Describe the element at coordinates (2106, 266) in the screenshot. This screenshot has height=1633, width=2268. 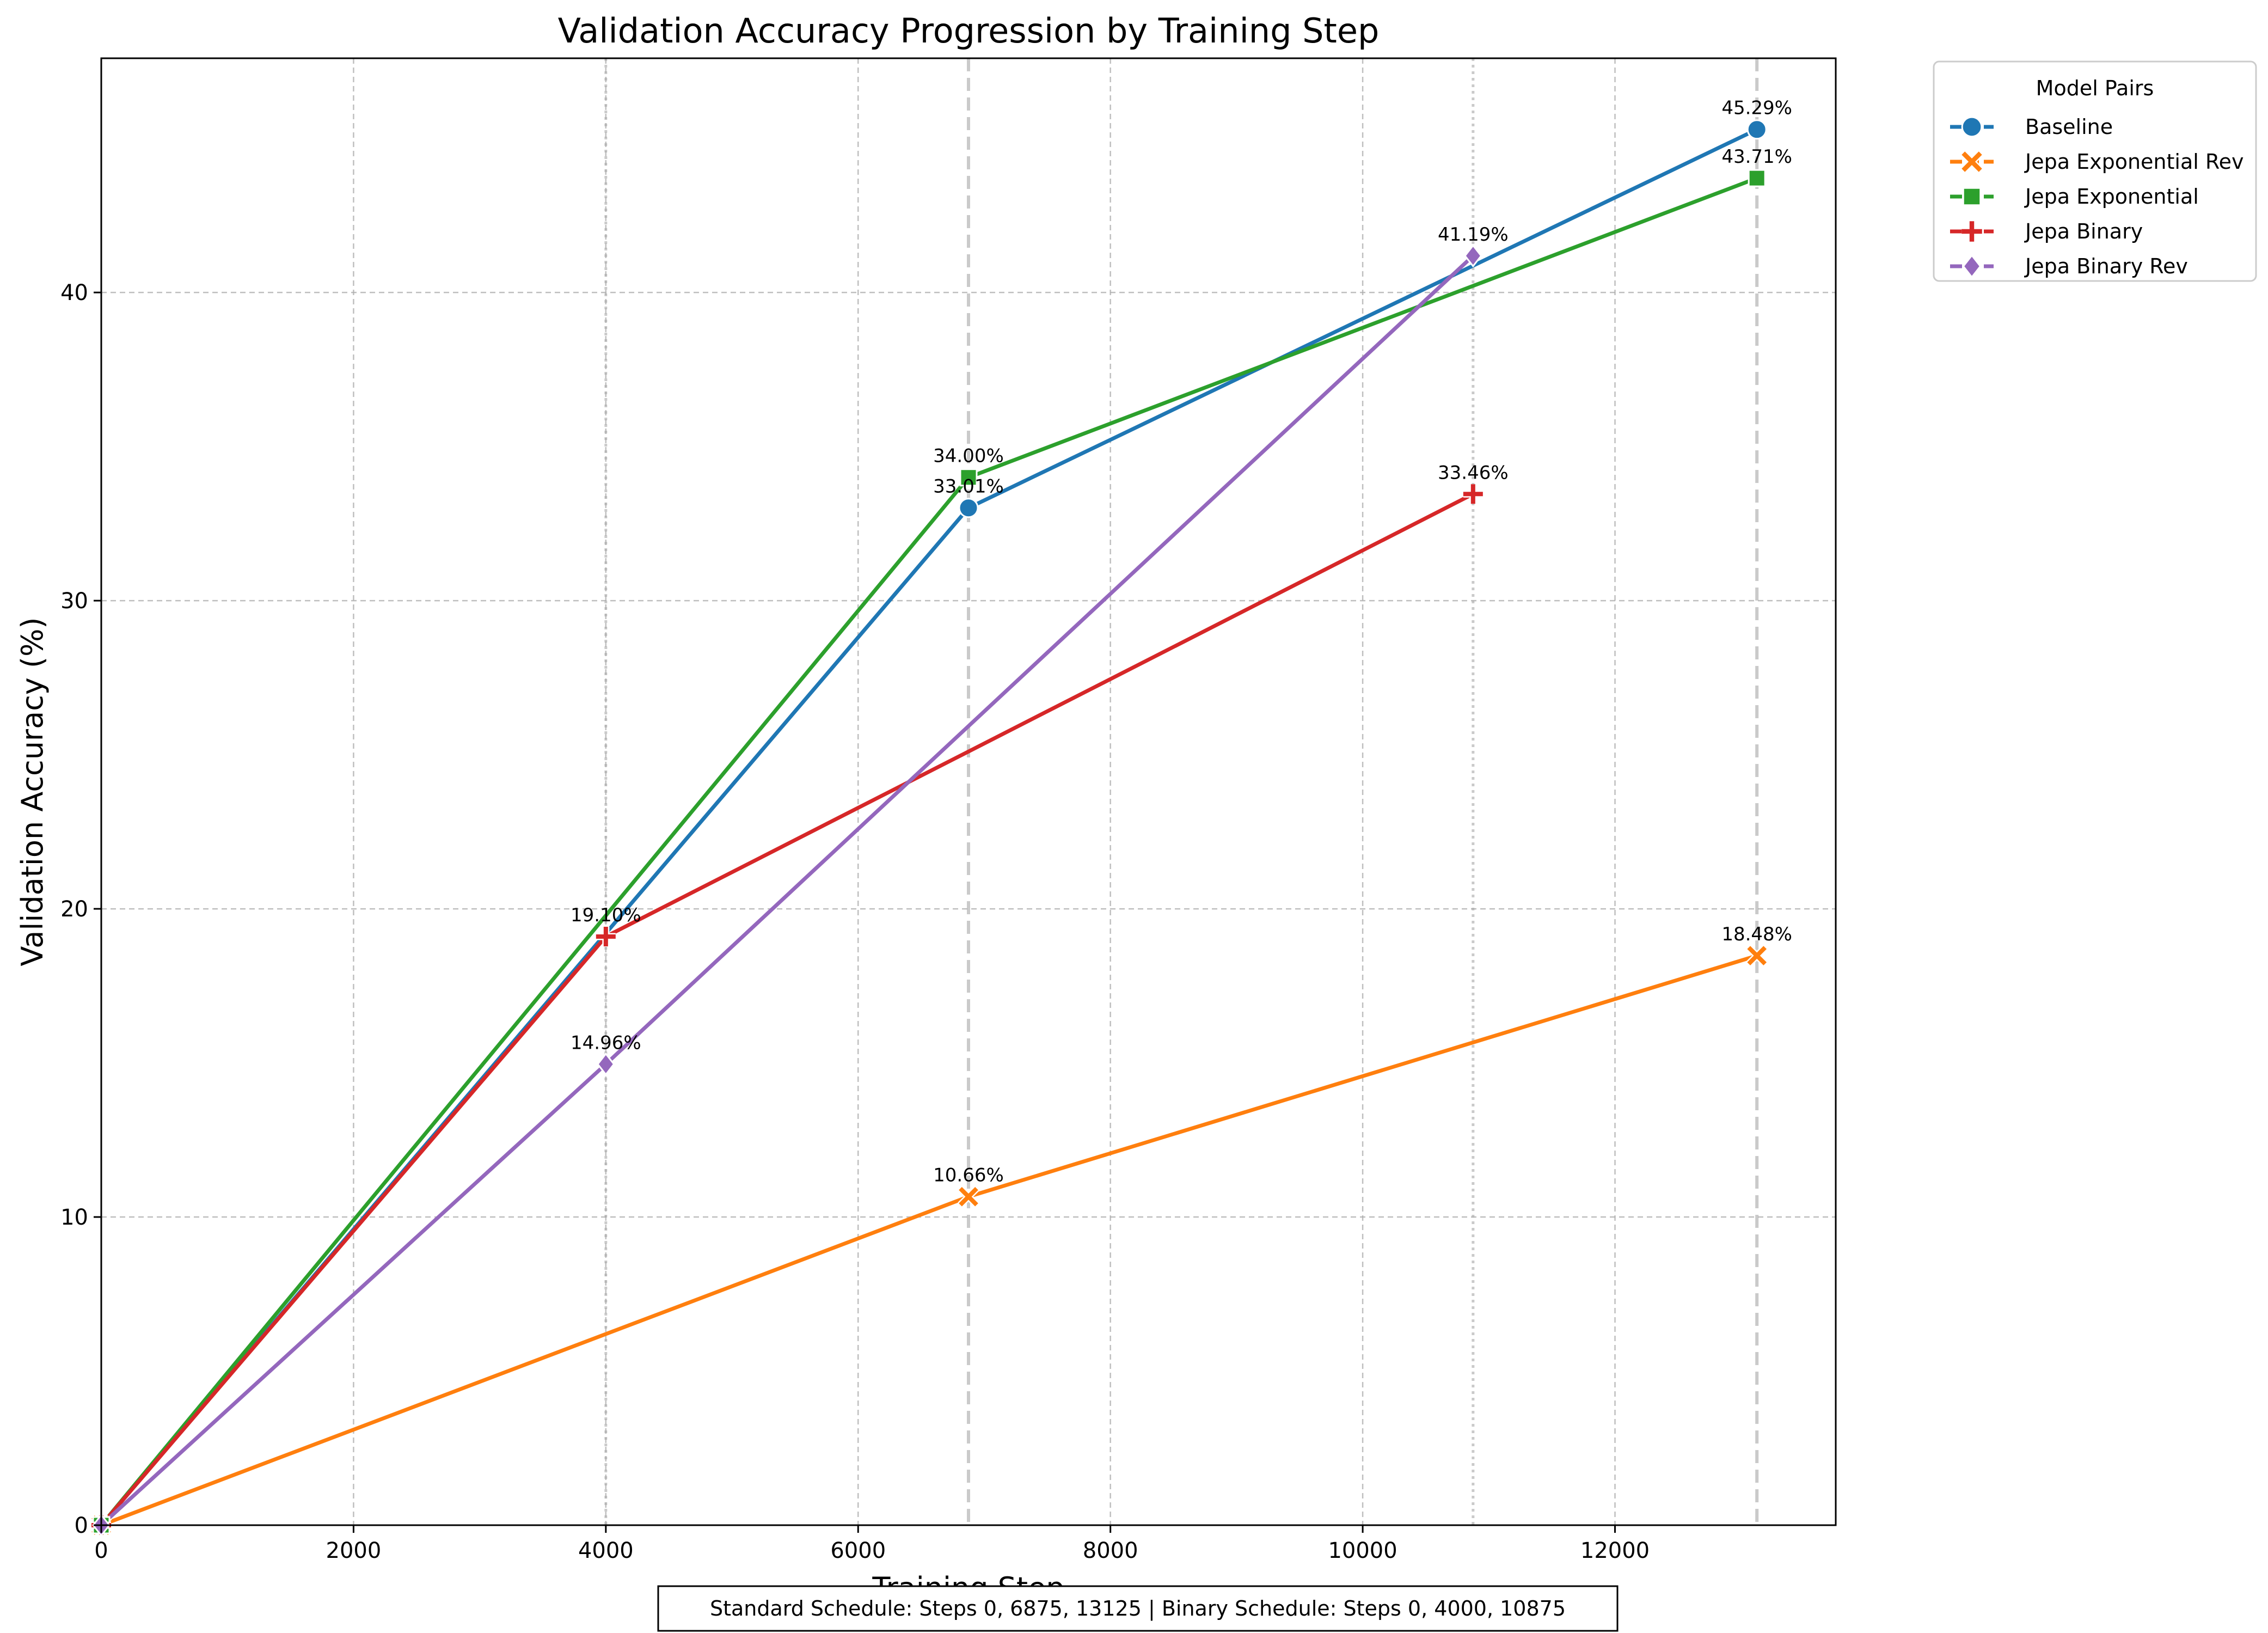
I see `legend-item-label: Jepa Binary Rev` at that location.